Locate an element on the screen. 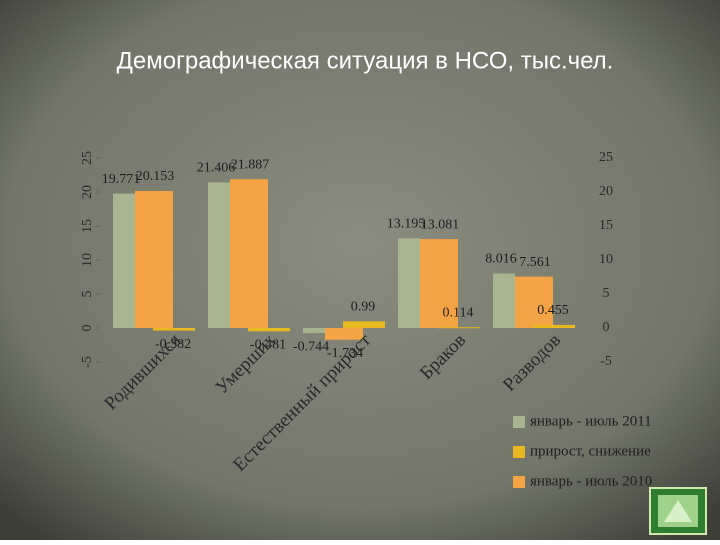 This screenshot has height=545, width=720. y-tick-label: 25 is located at coordinates (87, 158).